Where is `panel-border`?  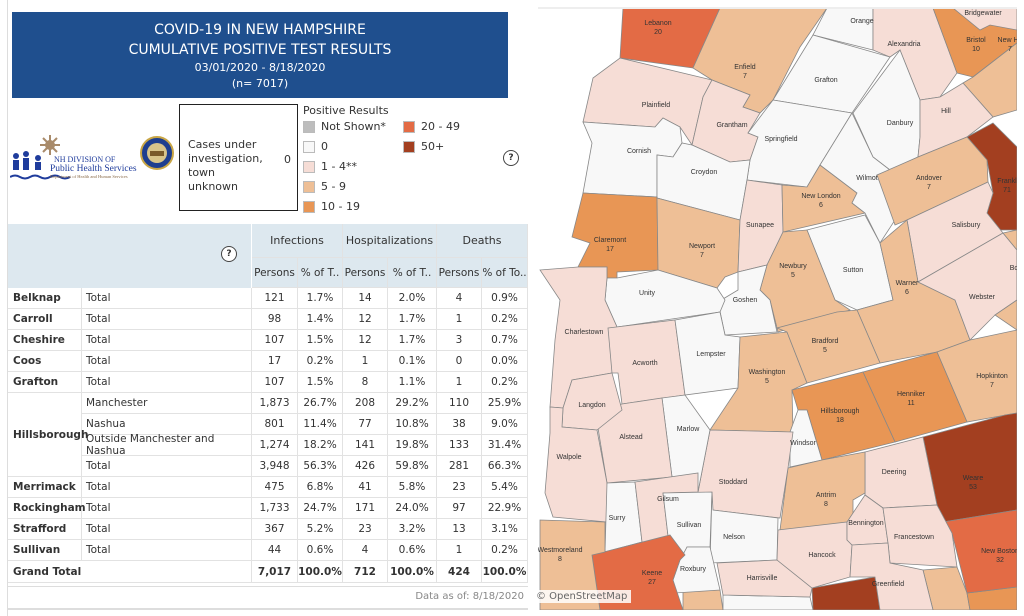
panel-border is located at coordinates (7, 308).